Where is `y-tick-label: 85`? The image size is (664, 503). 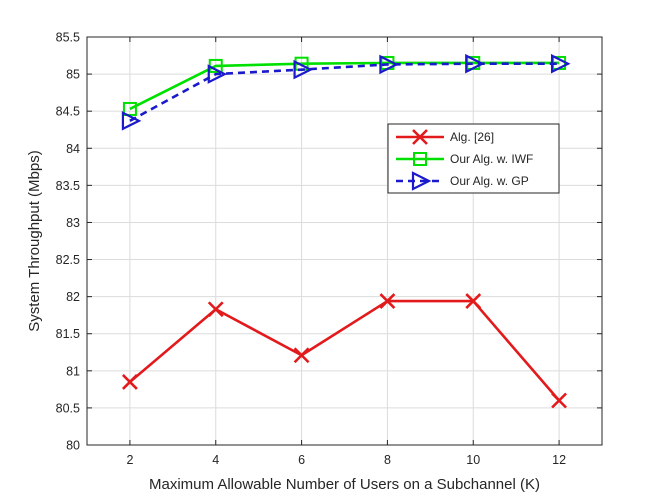
y-tick-label: 85 is located at coordinates (73, 75).